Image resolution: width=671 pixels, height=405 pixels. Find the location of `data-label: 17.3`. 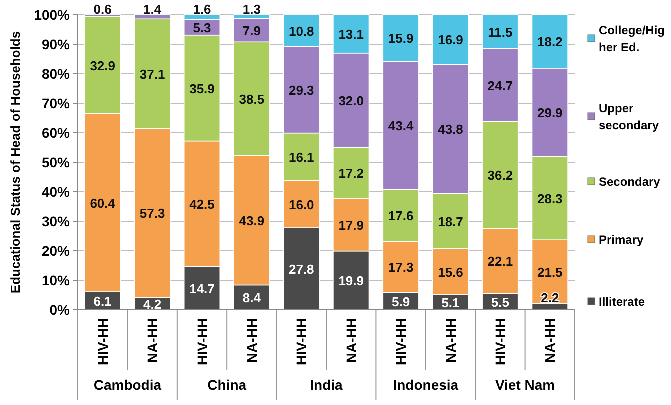

data-label: 17.3 is located at coordinates (401, 268).